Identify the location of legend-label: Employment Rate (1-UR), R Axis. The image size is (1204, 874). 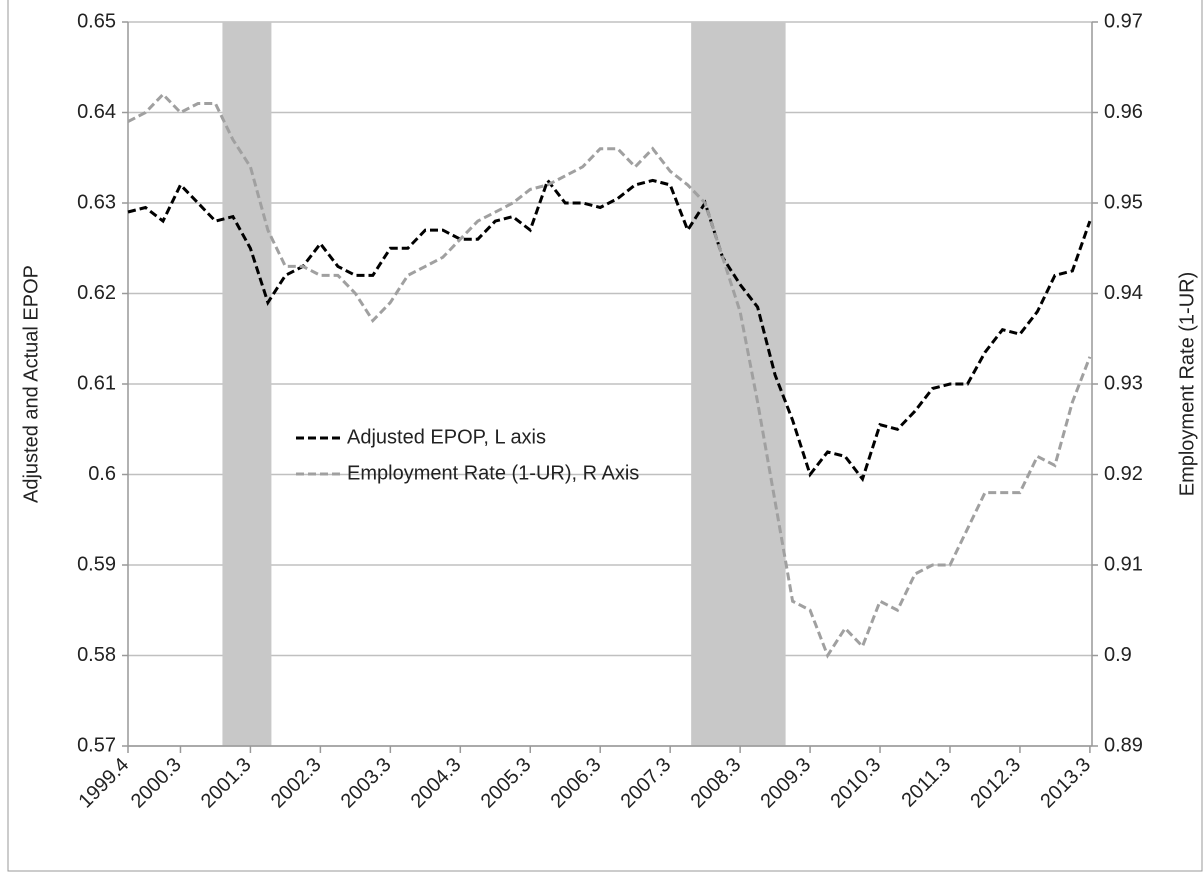
(493, 473).